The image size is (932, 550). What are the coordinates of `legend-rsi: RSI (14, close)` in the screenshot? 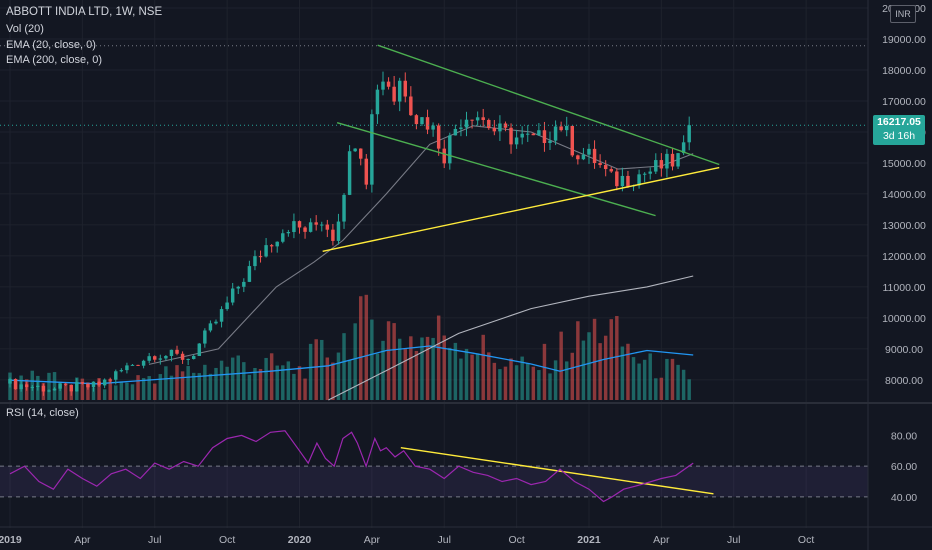 It's located at (42, 413).